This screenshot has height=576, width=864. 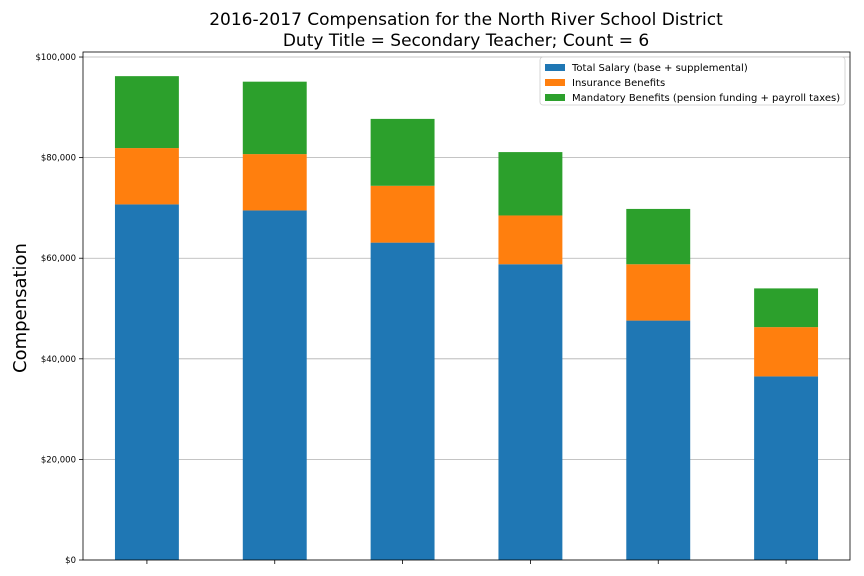 What do you see at coordinates (466, 562) in the screenshot?
I see `x-axis` at bounding box center [466, 562].